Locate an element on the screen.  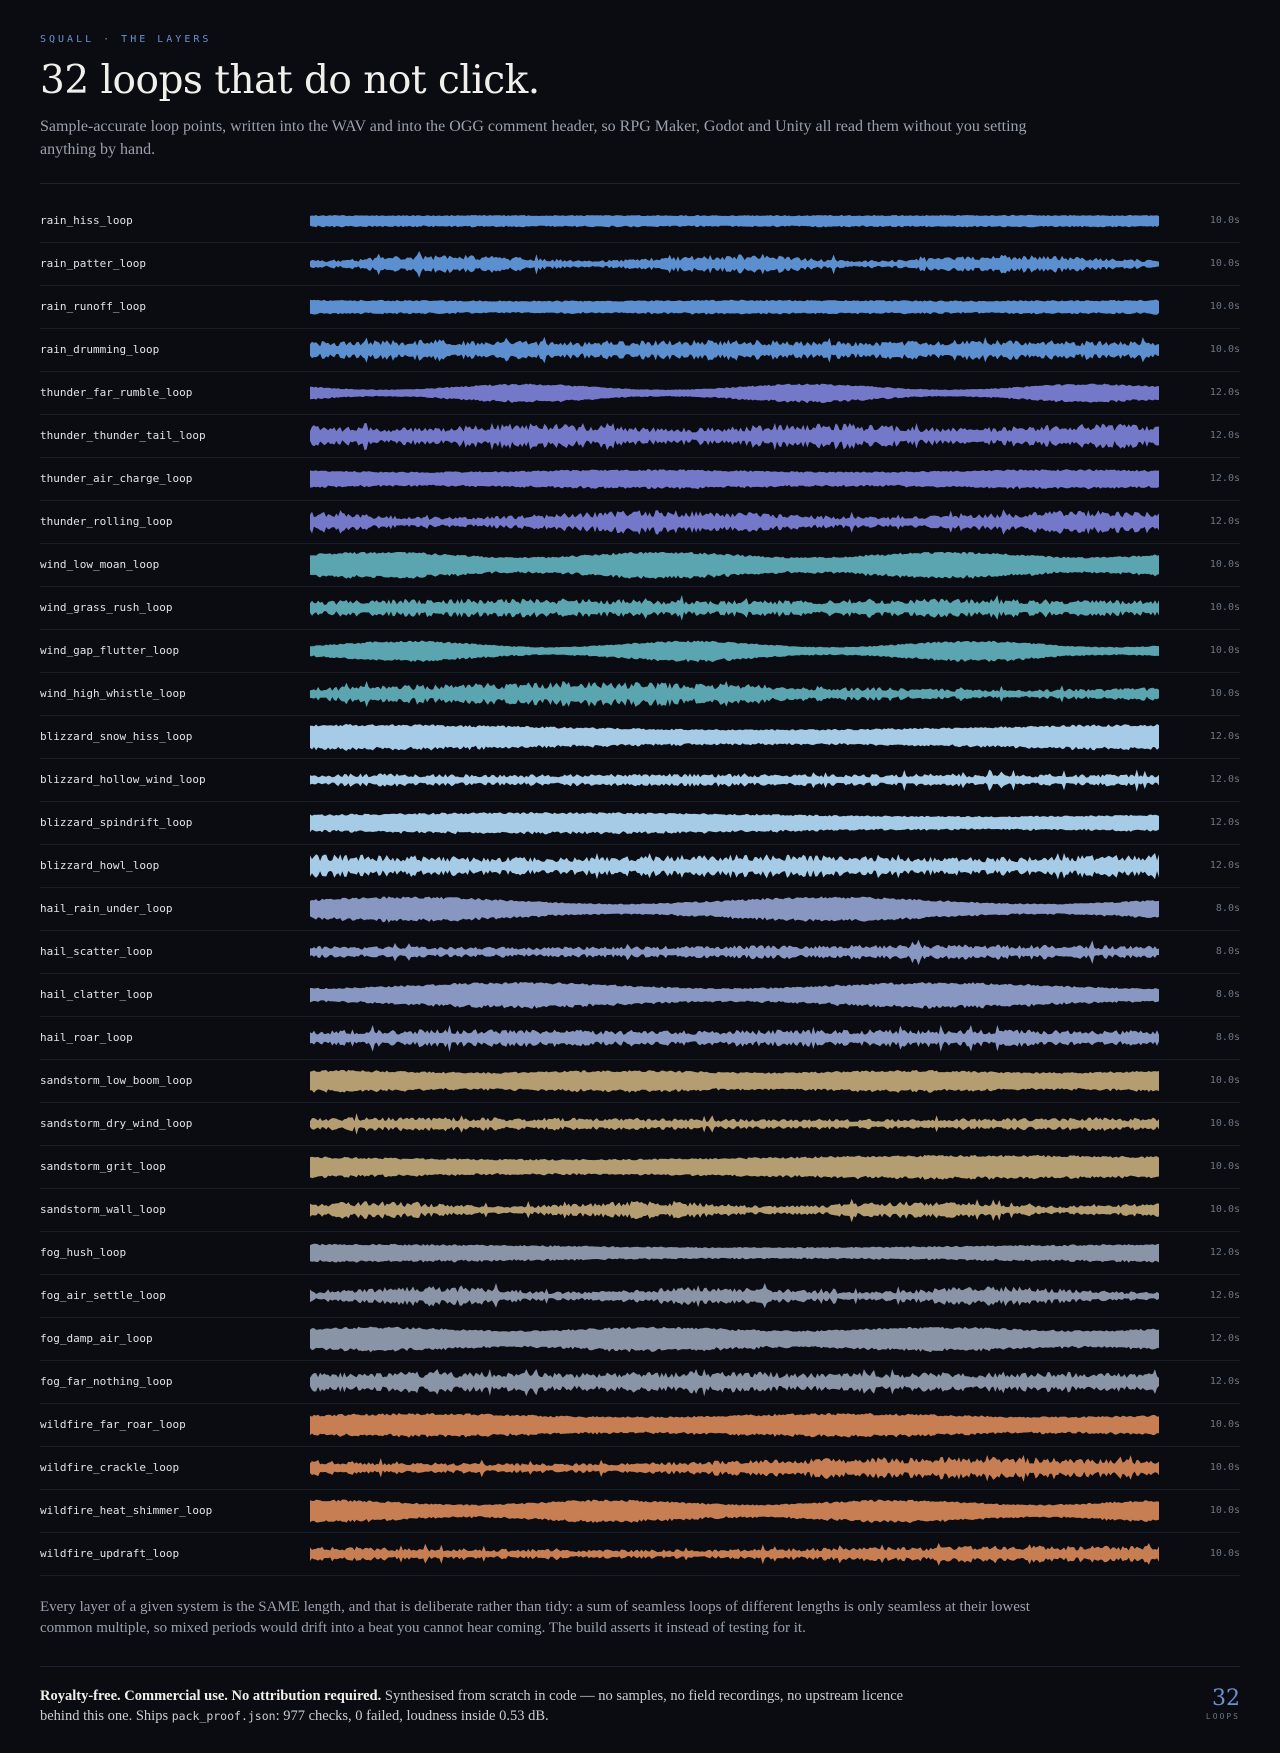
loop-row: hail_clatter_loop 8.0s is located at coordinates (640, 995).